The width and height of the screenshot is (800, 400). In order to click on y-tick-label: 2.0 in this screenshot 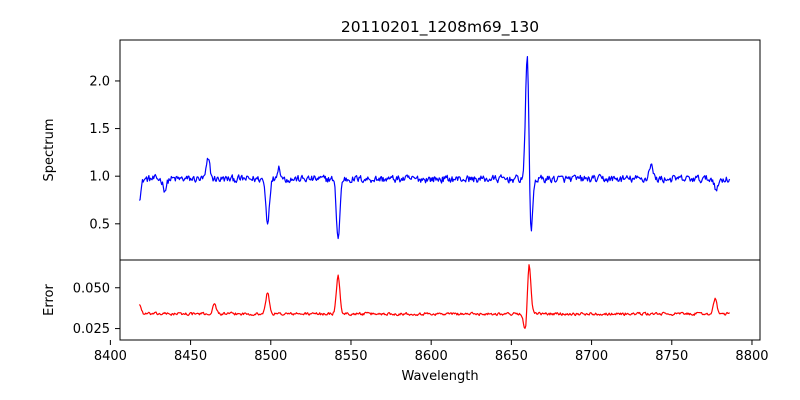, I will do `click(99, 81)`.